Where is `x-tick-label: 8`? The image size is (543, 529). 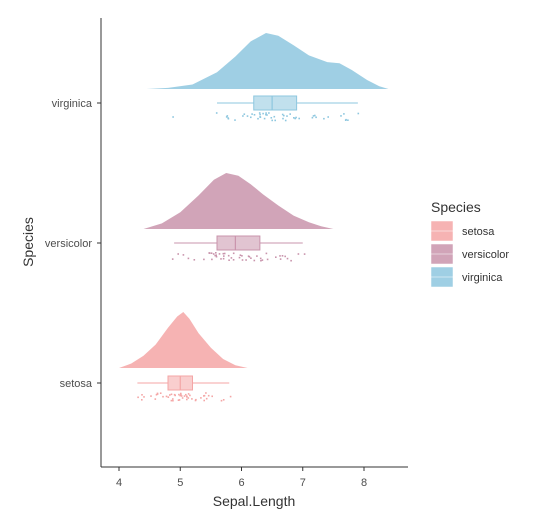
x-tick-label: 8 is located at coordinates (364, 483).